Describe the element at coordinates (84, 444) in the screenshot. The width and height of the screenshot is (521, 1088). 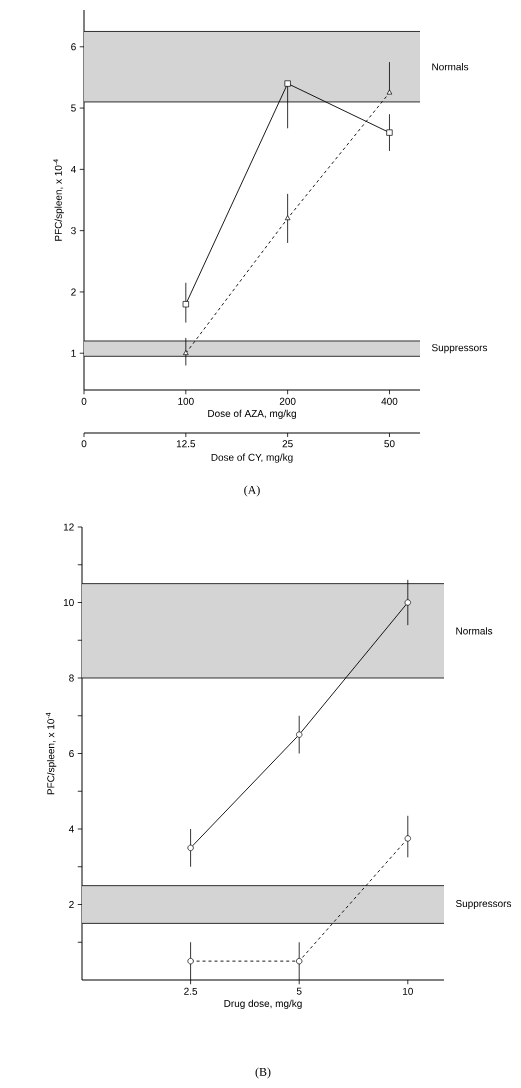
I see `text: 0` at that location.